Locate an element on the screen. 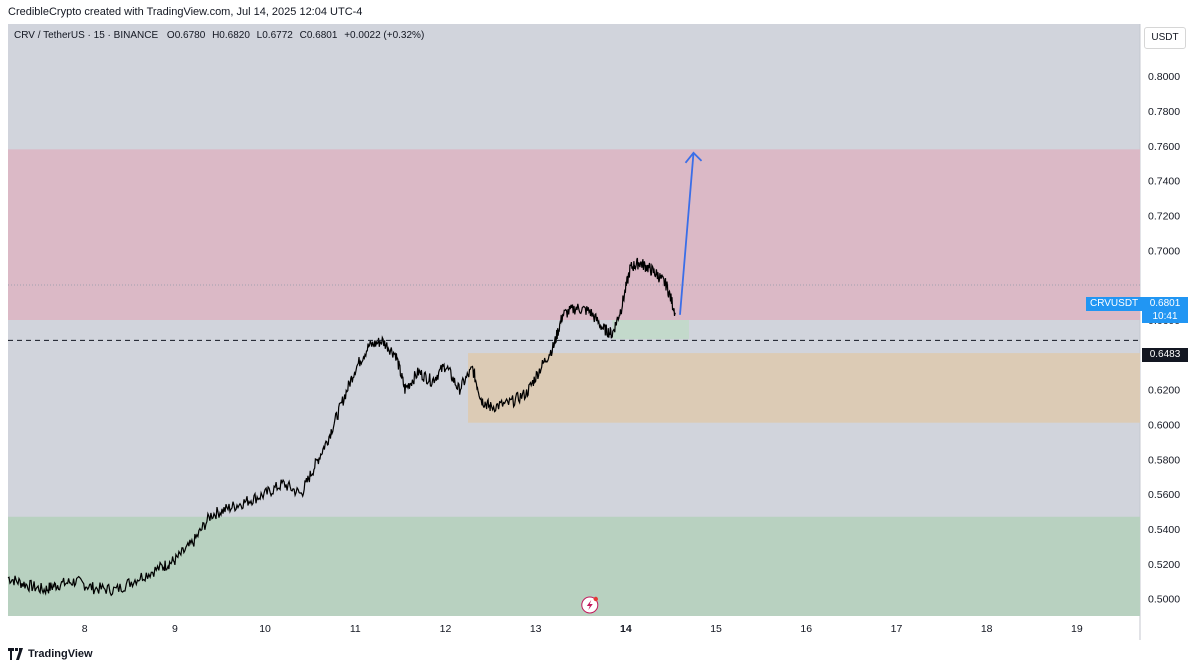 The width and height of the screenshot is (1199, 669). y-tick-label: 0.5600 is located at coordinates (1164, 495).